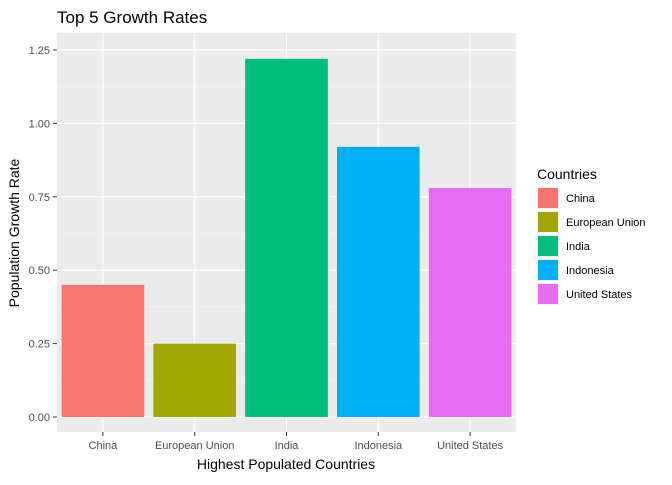 This screenshot has width=672, height=485. Describe the element at coordinates (599, 295) in the screenshot. I see `legend-entry-label: United States` at that location.